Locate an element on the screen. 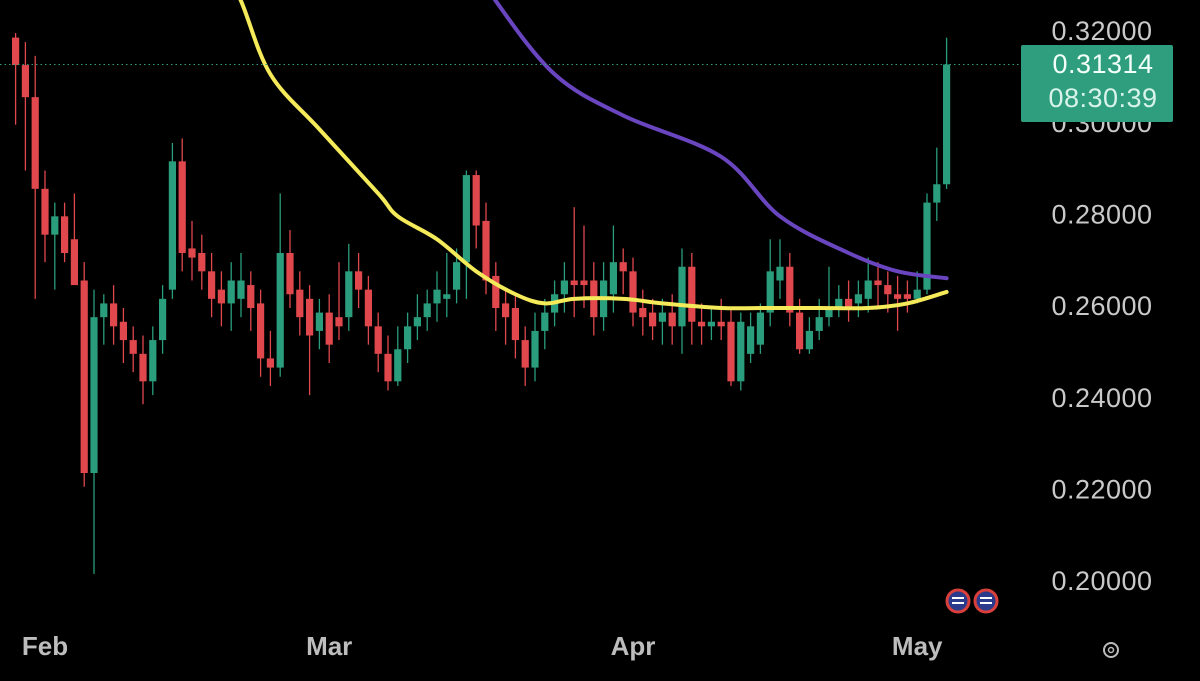  x-tick-label: Apr is located at coordinates (633, 646).